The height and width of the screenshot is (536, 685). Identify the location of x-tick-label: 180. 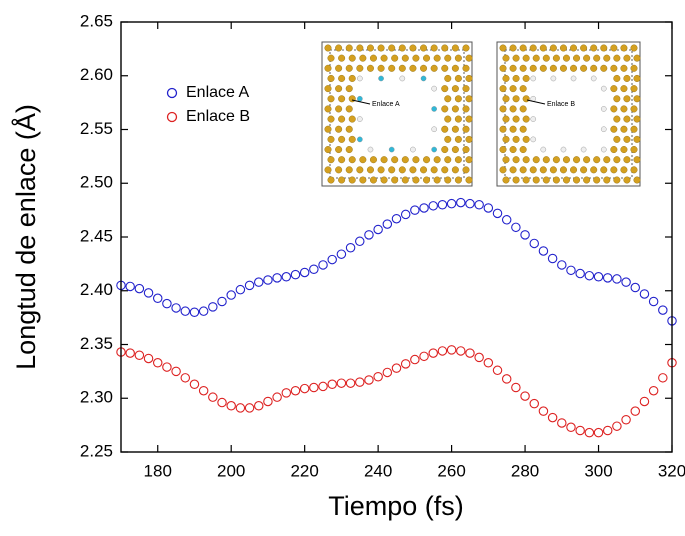
(158, 470).